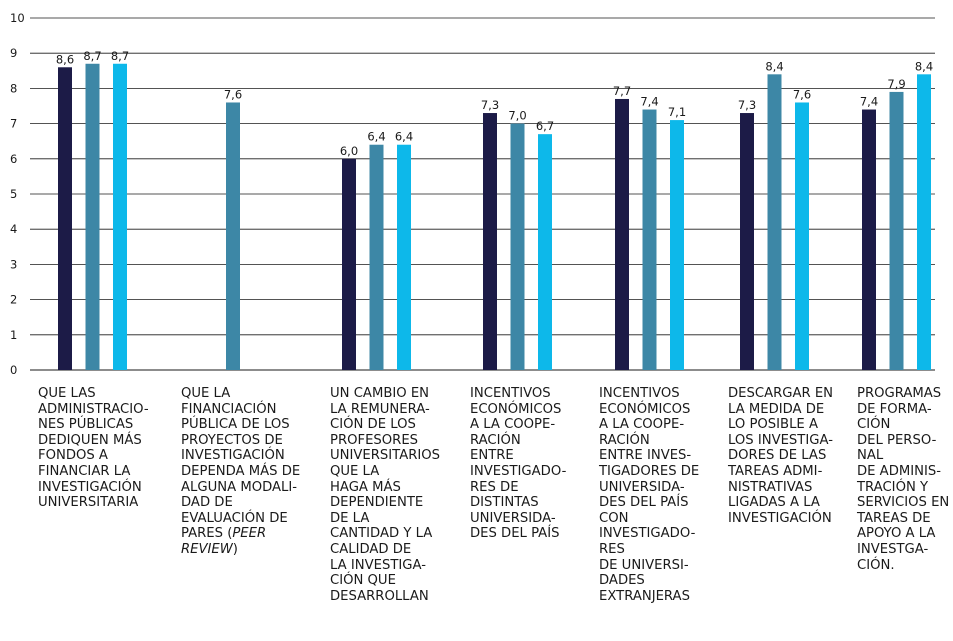 This screenshot has width=953, height=641. I want to click on y-tick-label: 4, so click(13, 229).